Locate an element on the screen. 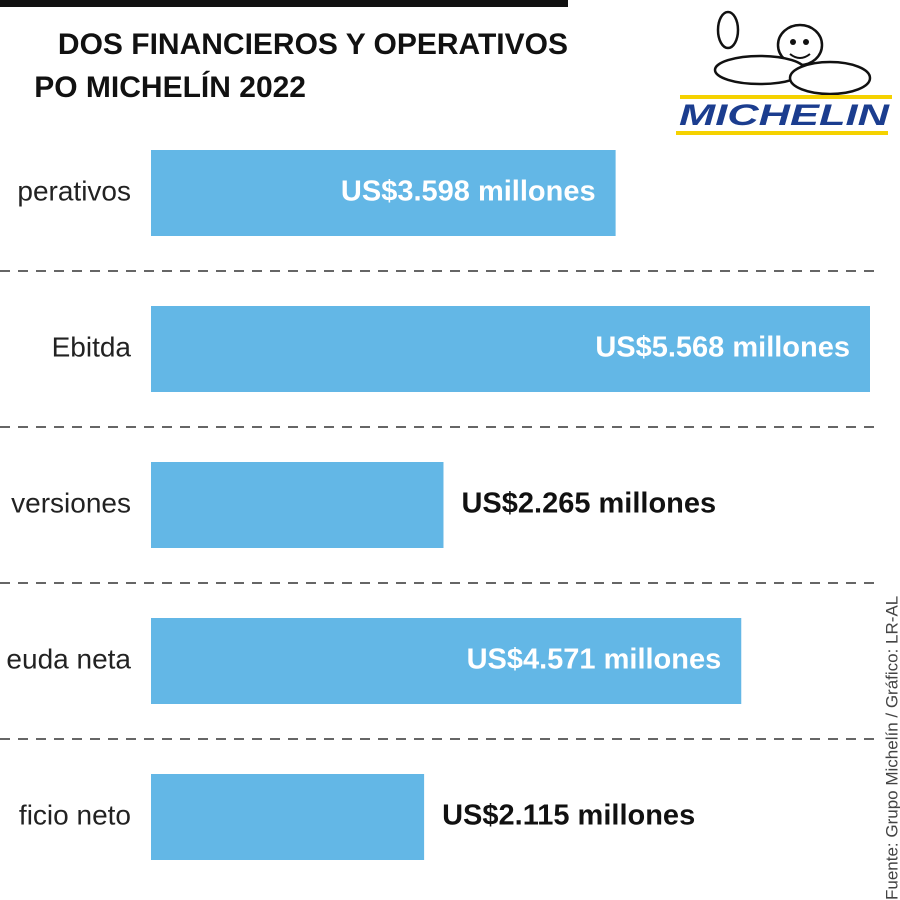 This screenshot has height=900, width=900. top-rule is located at coordinates (284, 3).